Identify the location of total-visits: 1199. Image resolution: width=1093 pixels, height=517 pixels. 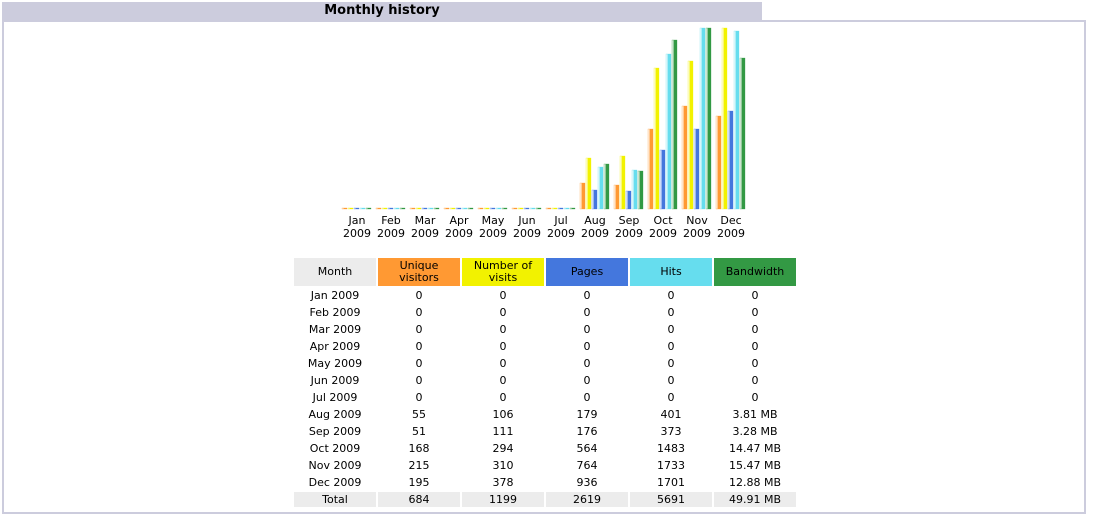
(503, 499).